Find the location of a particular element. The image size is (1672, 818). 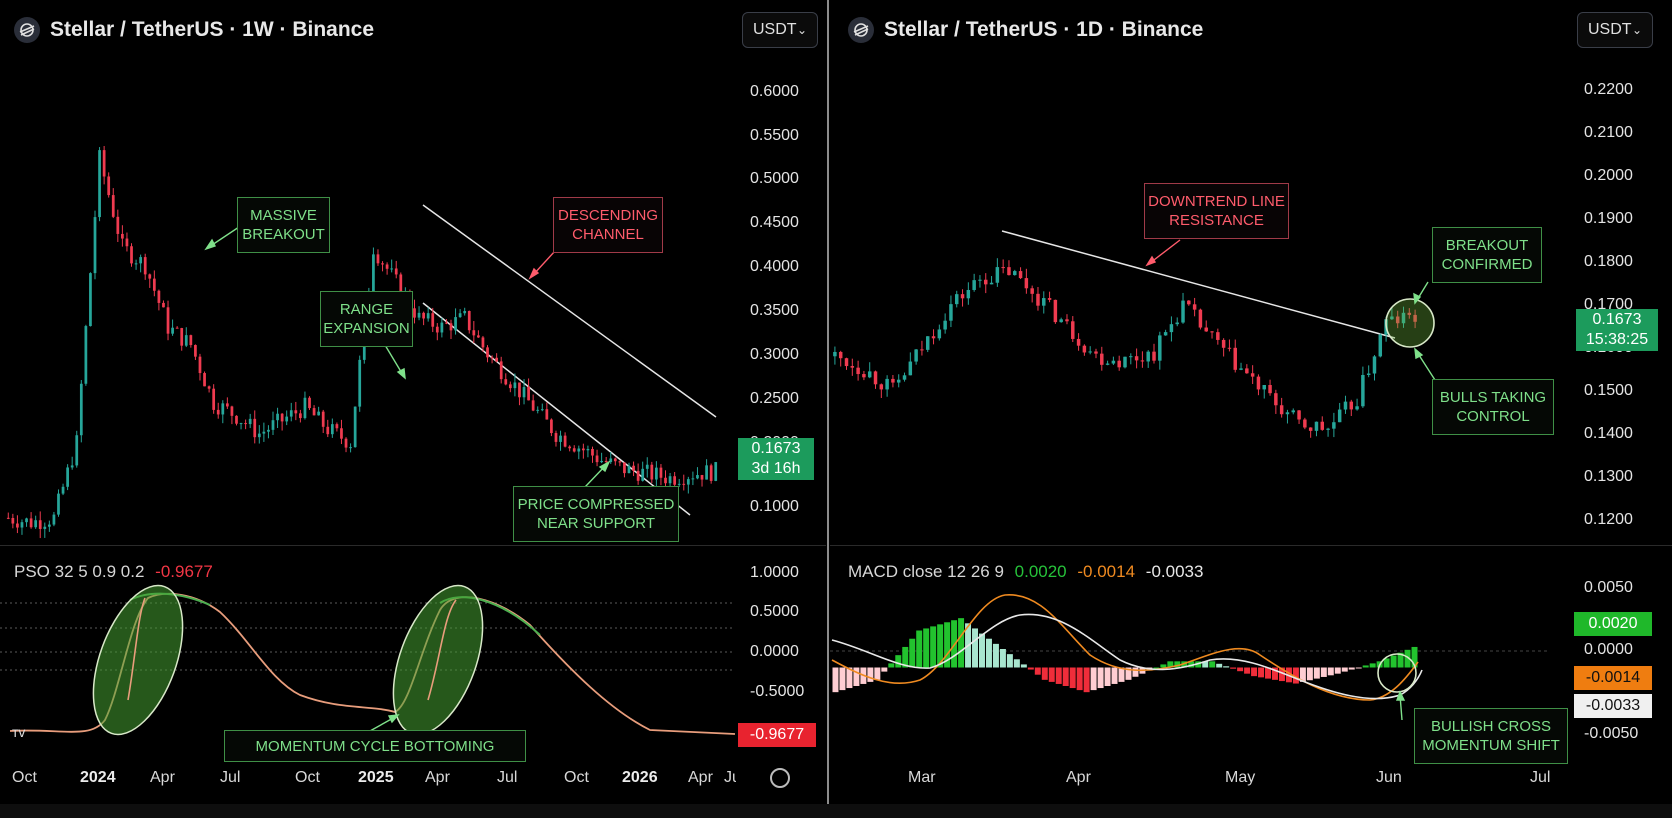

price-compressed-annotation: PRICE COMPRESSED NEAR SUPPORT is located at coordinates (596, 514).